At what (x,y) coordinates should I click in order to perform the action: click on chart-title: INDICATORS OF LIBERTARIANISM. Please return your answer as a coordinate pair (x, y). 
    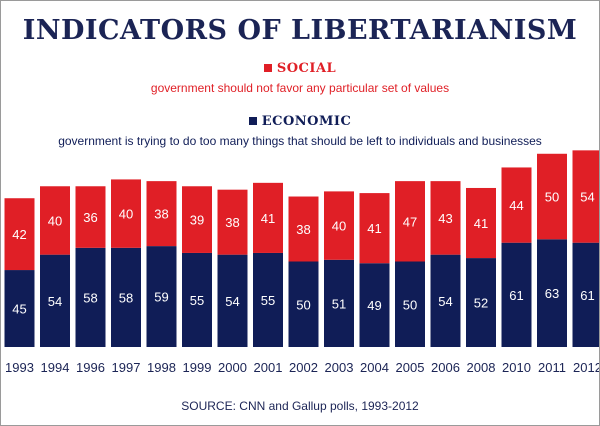
    Looking at the image, I should click on (300, 30).